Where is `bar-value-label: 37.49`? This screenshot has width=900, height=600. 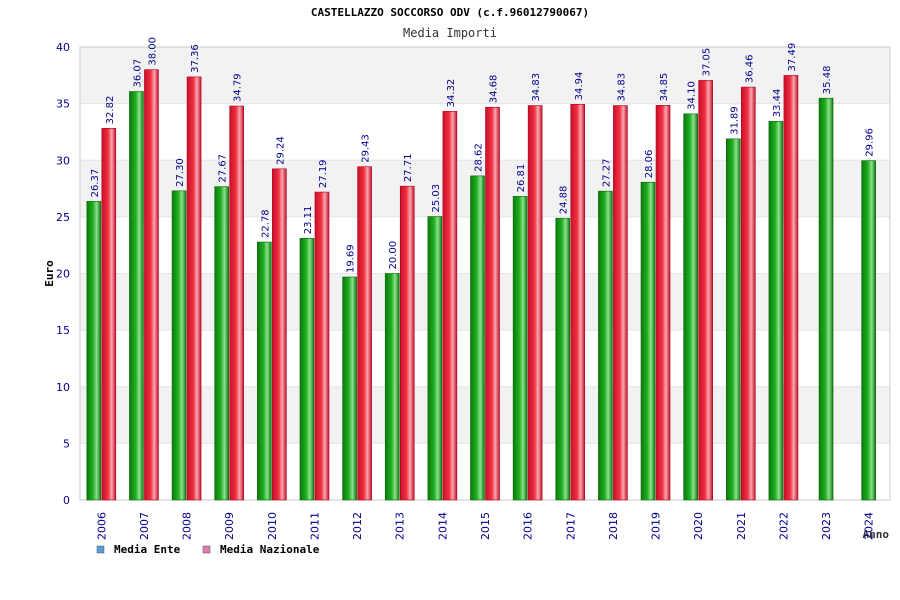 bar-value-label: 37.49 is located at coordinates (792, 57).